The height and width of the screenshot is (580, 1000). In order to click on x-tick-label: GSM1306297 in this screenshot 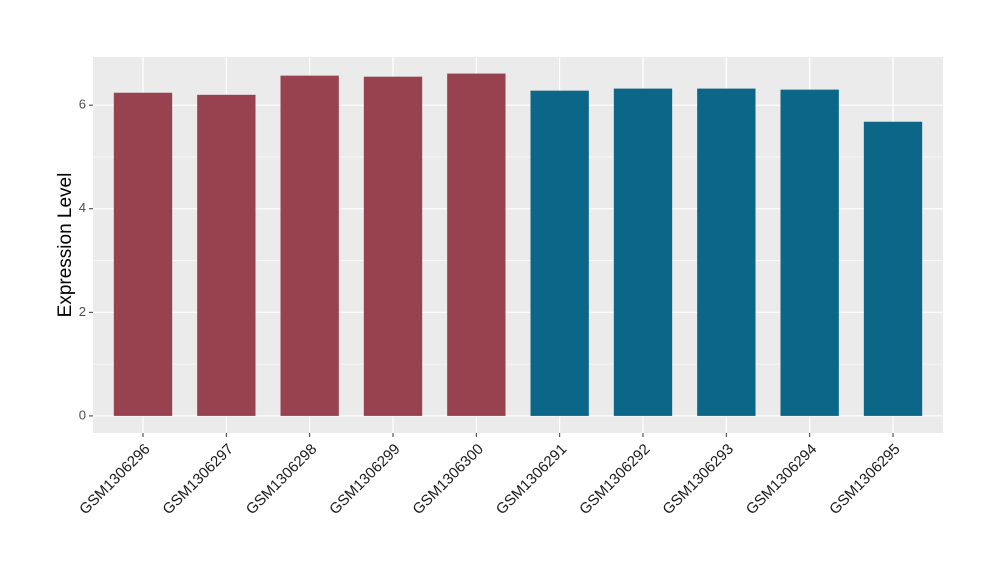, I will do `click(197, 479)`.